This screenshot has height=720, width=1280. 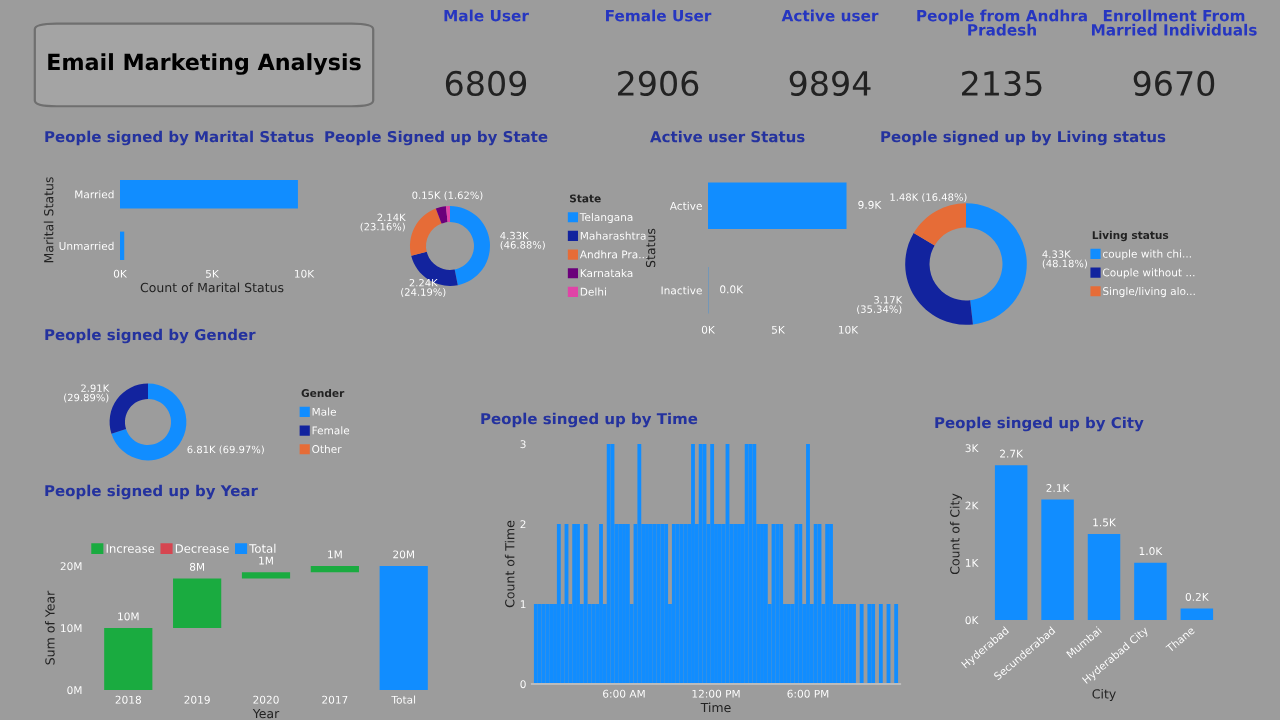 What do you see at coordinates (204, 64) in the screenshot?
I see `text: Email Marketing Analysis` at bounding box center [204, 64].